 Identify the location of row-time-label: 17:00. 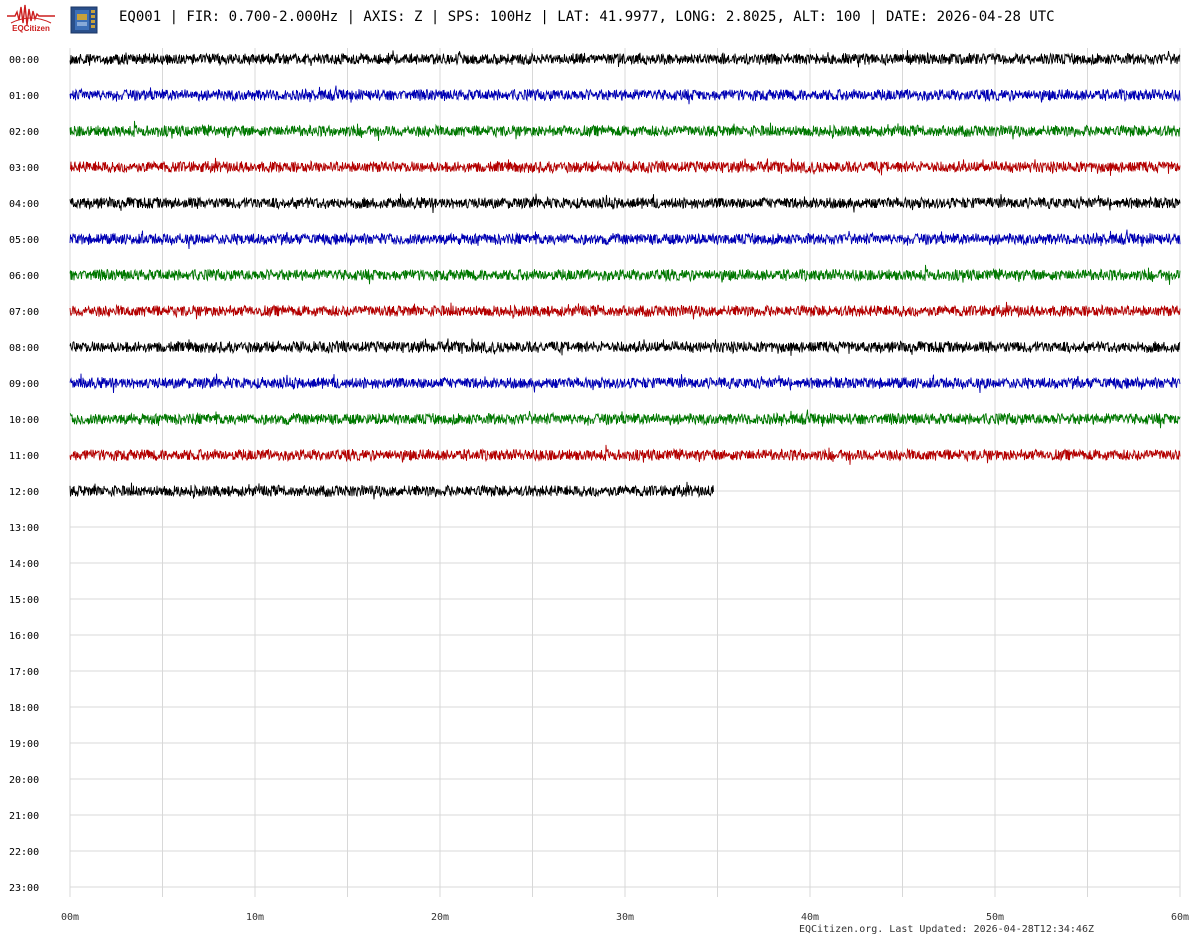
(24, 672).